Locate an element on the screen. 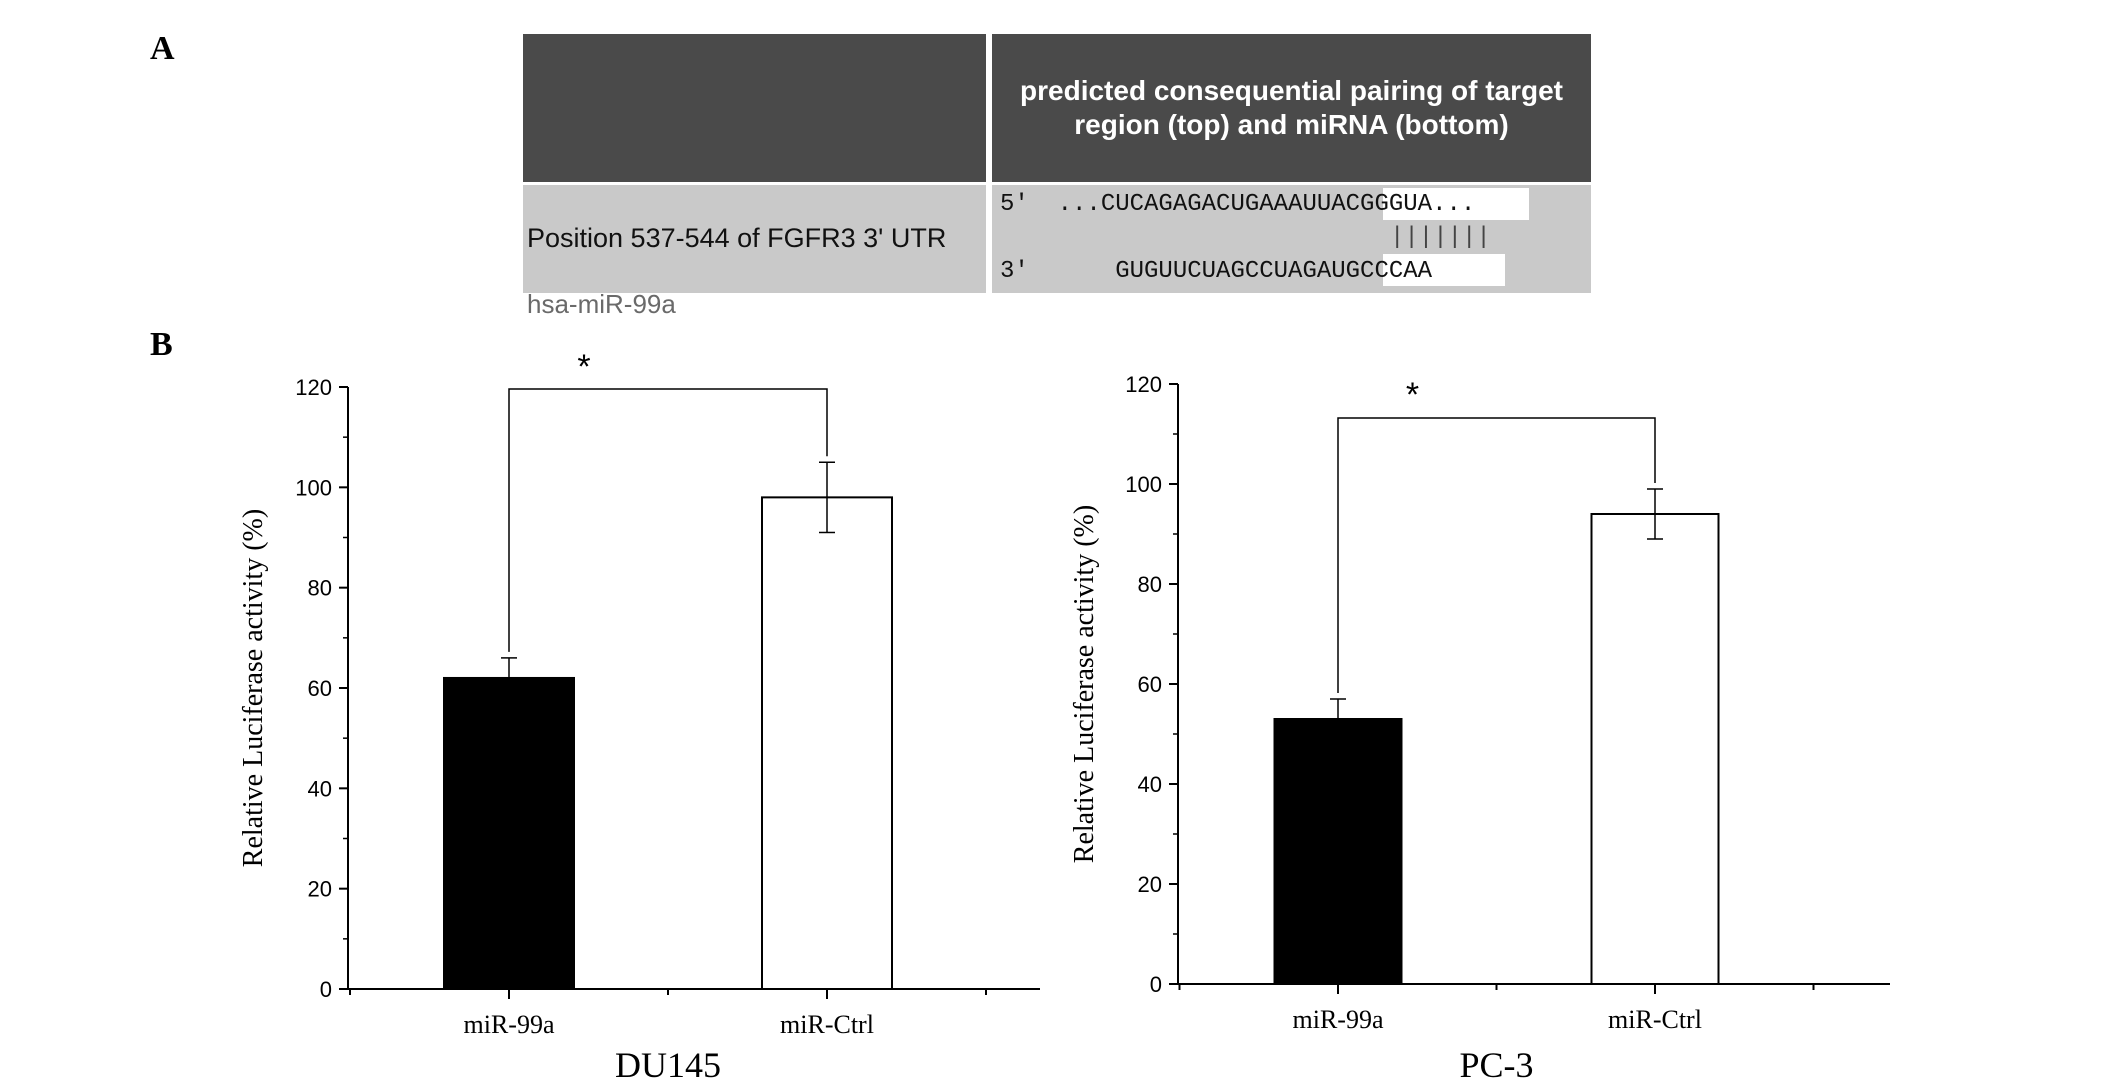 This screenshot has width=2126, height=1087. chart1-y-tick-label: 0 is located at coordinates (326, 989).